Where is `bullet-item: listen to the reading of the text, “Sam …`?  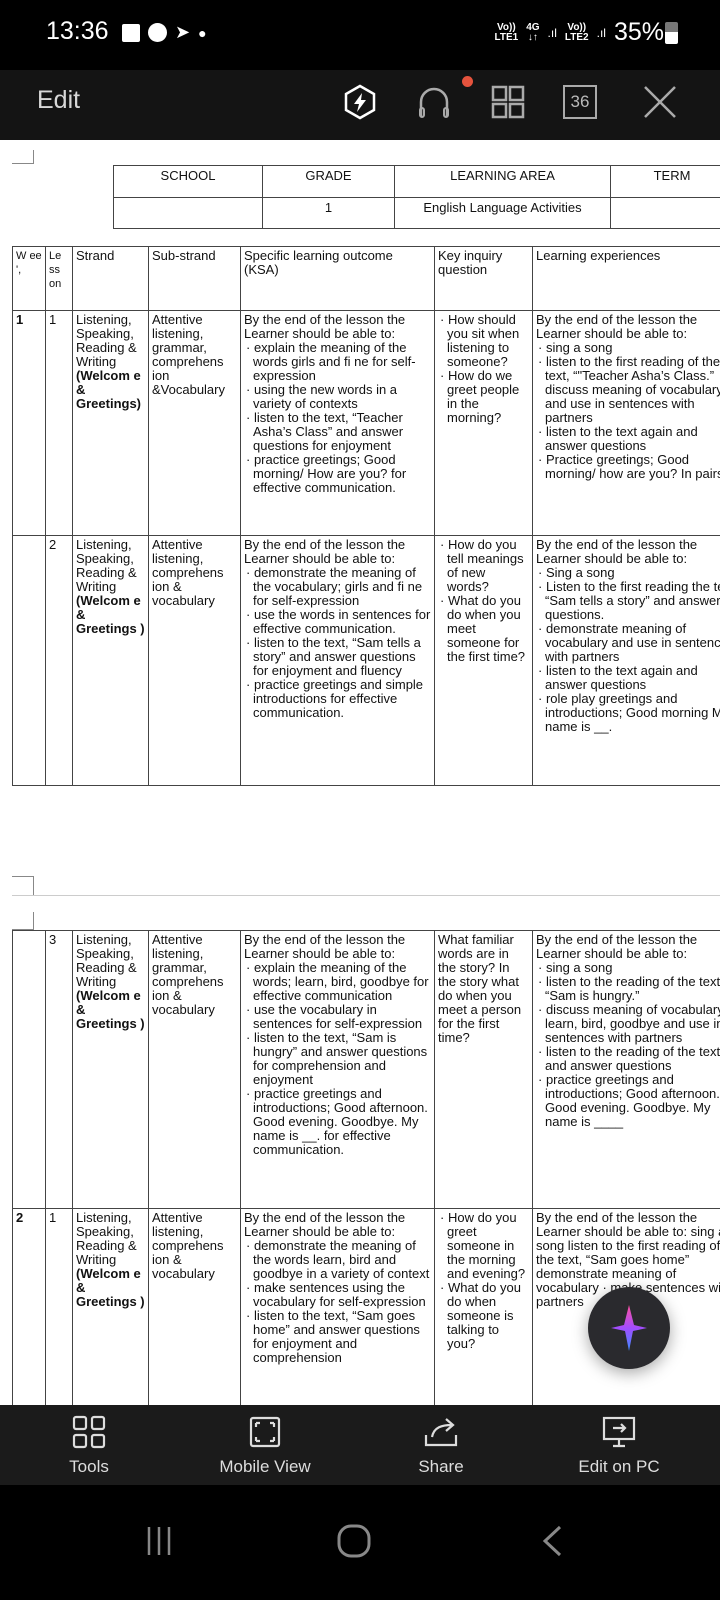
bullet-item: listen to the reading of the text, “Sam … is located at coordinates (628, 989).